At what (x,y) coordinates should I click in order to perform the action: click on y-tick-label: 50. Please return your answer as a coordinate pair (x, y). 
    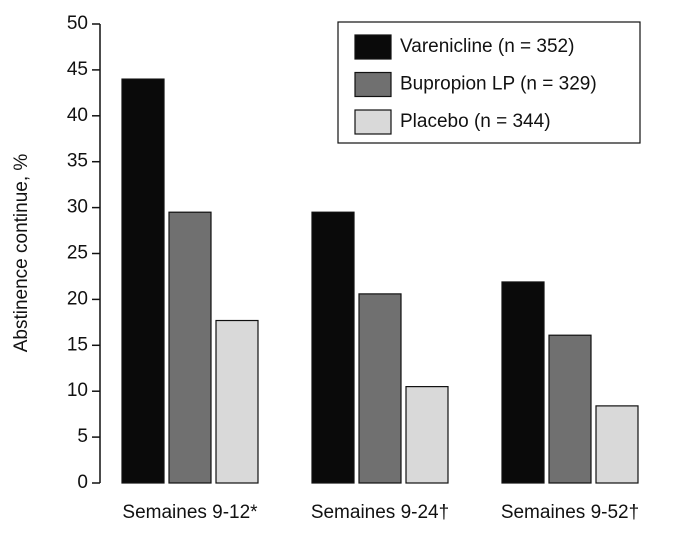
    Looking at the image, I should click on (77, 23).